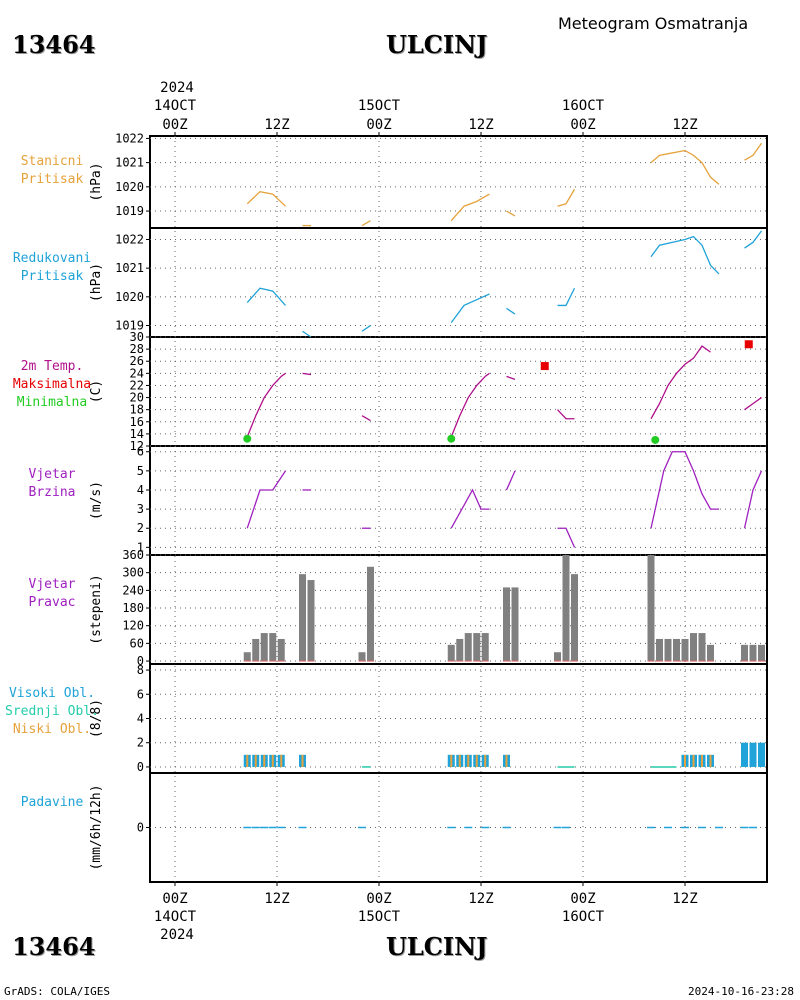 The image size is (800, 1000). What do you see at coordinates (137, 410) in the screenshot?
I see `y-tick-label: 18` at bounding box center [137, 410].